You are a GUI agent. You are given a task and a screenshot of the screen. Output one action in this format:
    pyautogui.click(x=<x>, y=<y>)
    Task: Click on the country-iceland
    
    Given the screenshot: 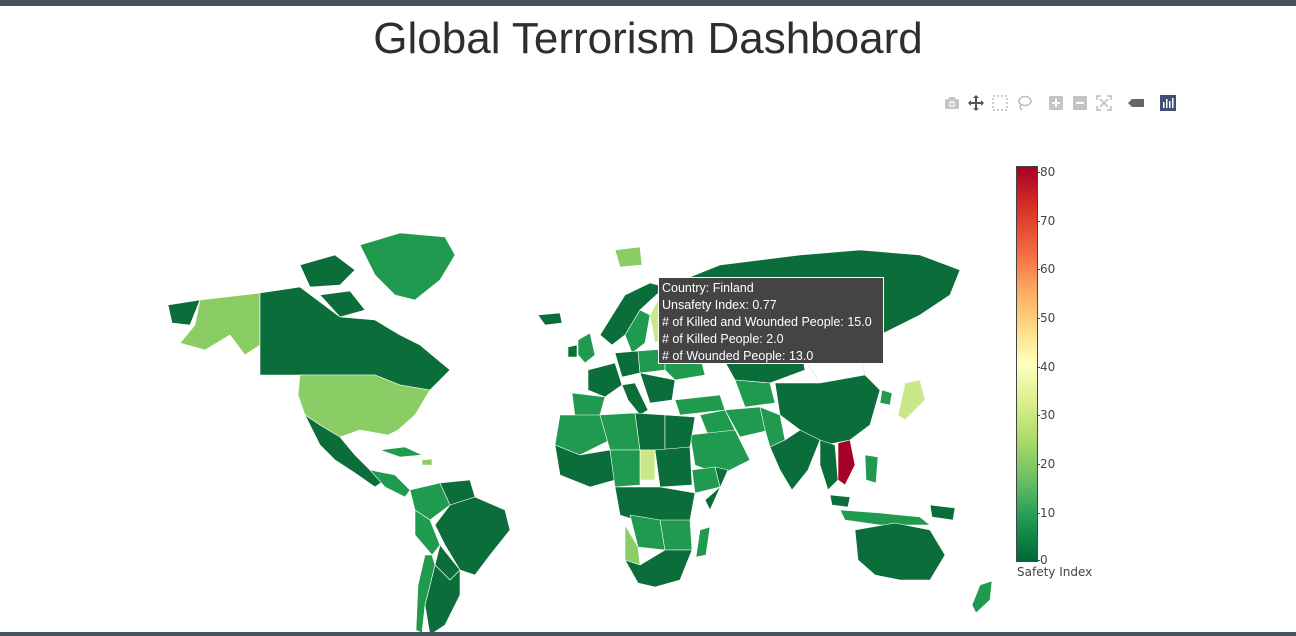 What is the action you would take?
    pyautogui.click(x=550, y=319)
    